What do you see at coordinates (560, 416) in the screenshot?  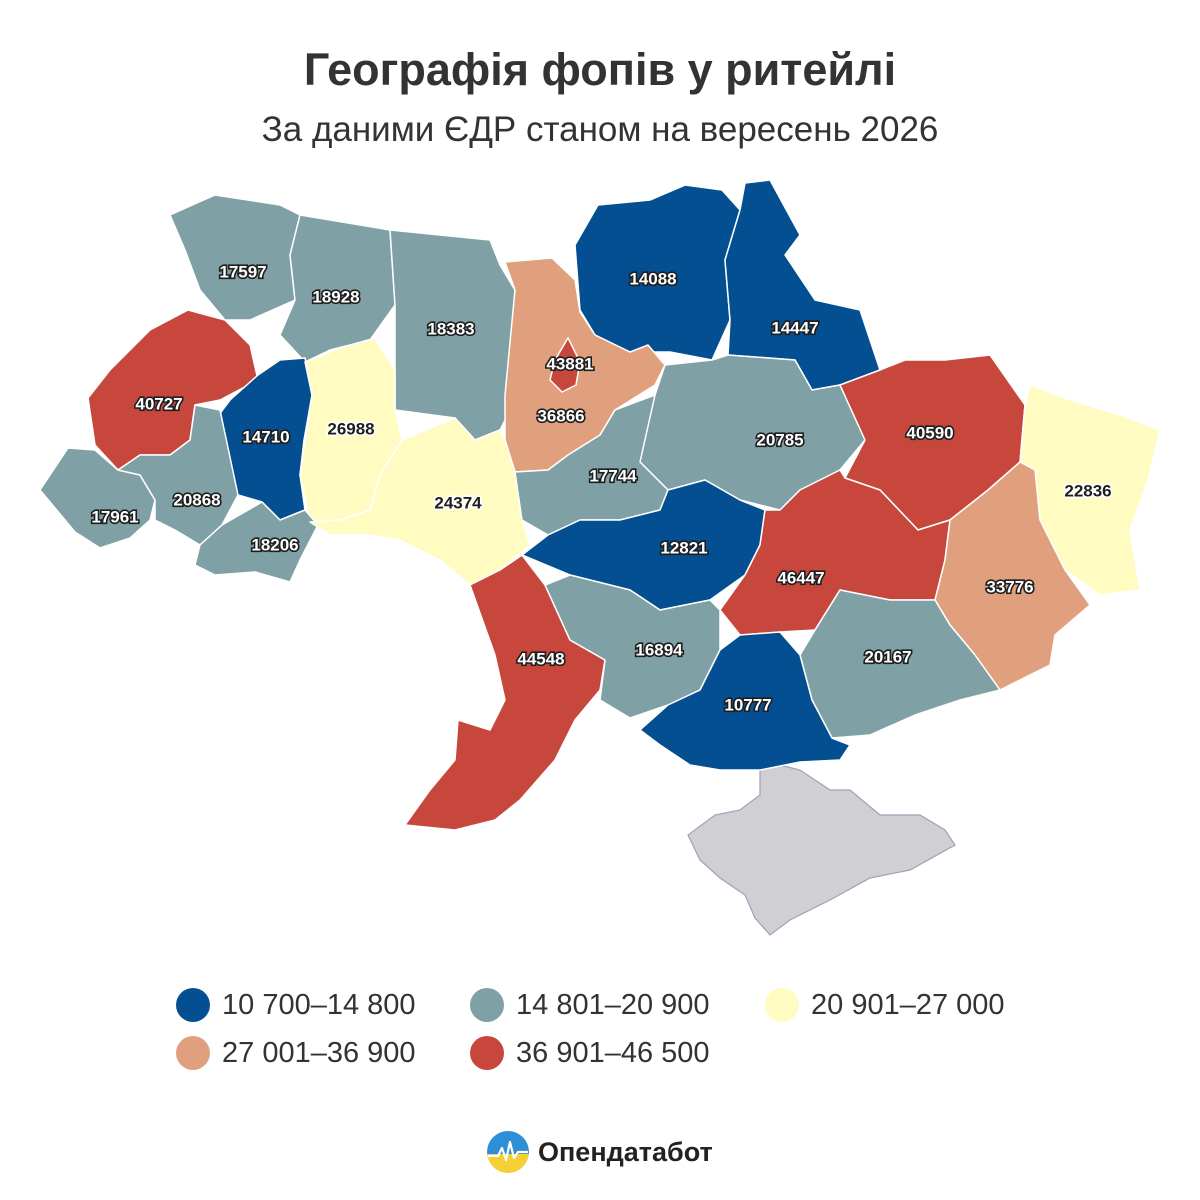 I see `region-value-label: 36866` at bounding box center [560, 416].